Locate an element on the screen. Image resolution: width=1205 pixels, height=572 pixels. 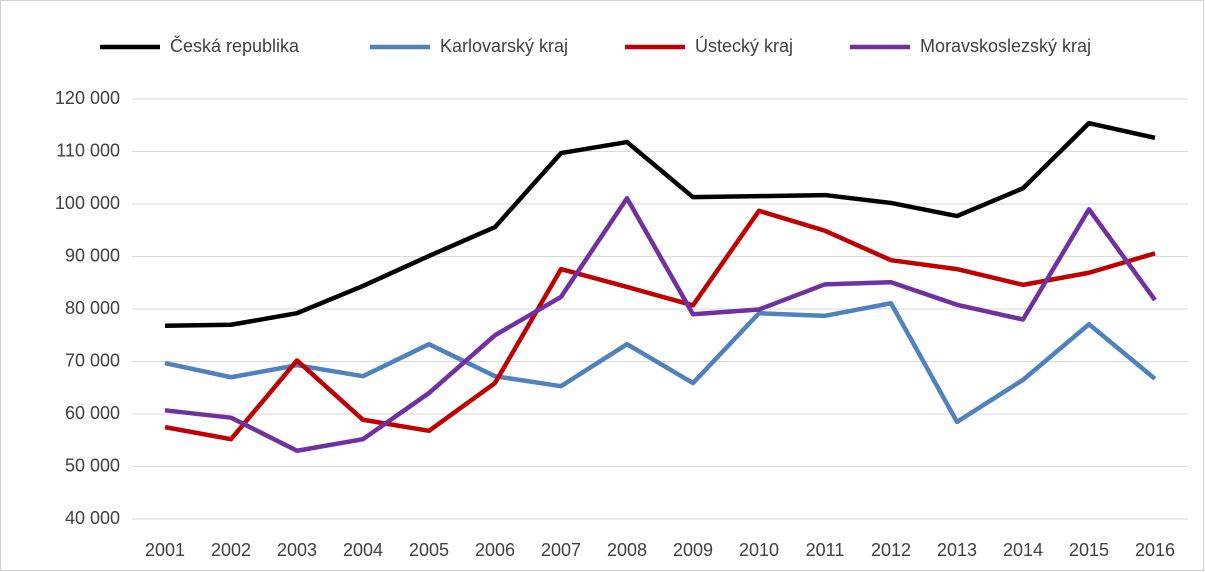
x-tick-label: 2004 is located at coordinates (363, 550).